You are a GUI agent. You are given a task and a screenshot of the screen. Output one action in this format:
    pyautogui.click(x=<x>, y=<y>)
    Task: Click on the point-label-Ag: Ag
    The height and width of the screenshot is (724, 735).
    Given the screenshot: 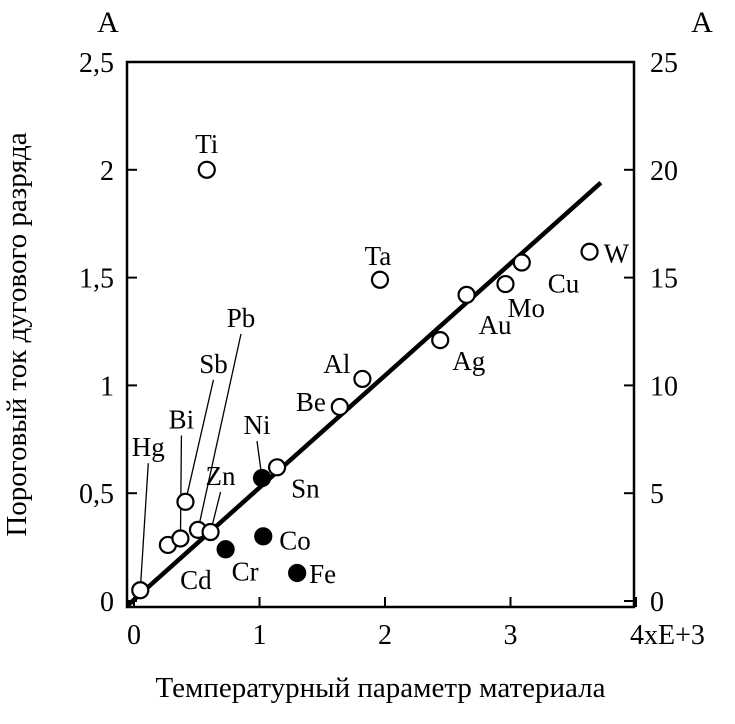 What is the action you would take?
    pyautogui.click(x=468, y=361)
    